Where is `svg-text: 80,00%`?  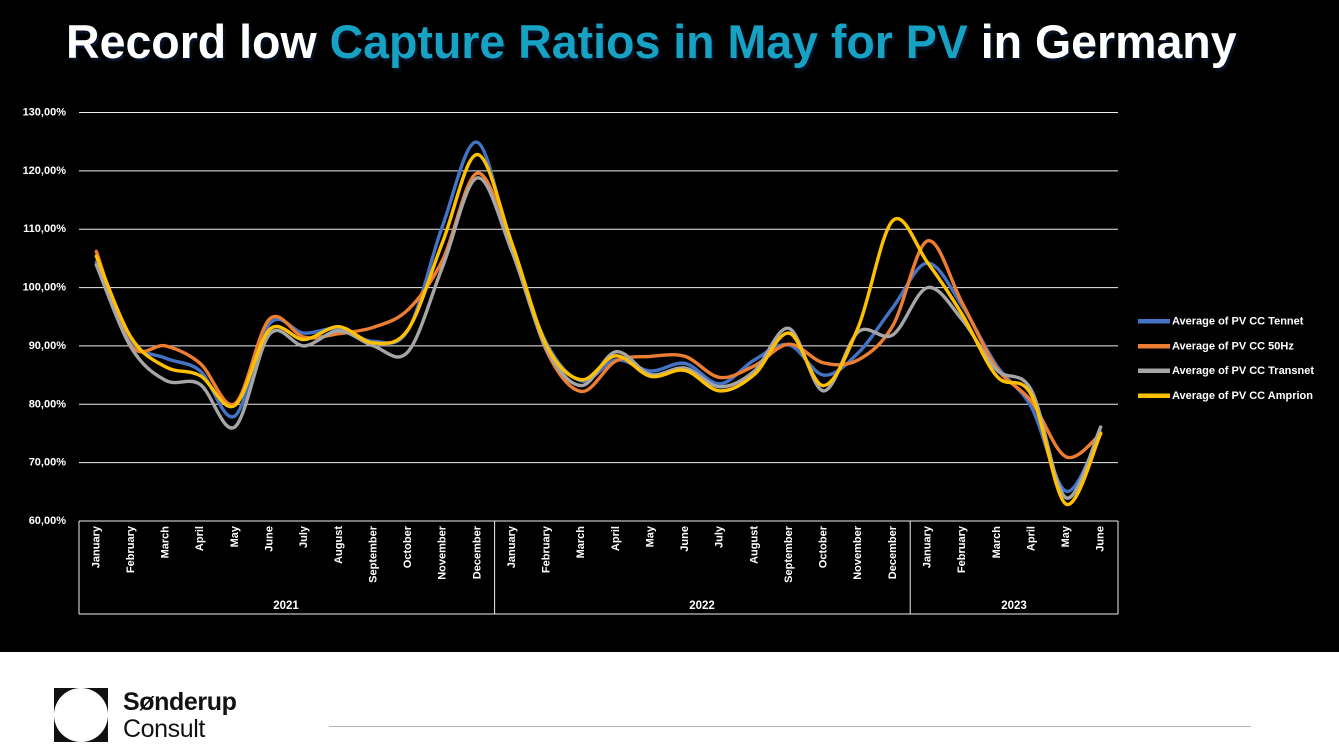
svg-text: 80,00% is located at coordinates (48, 404).